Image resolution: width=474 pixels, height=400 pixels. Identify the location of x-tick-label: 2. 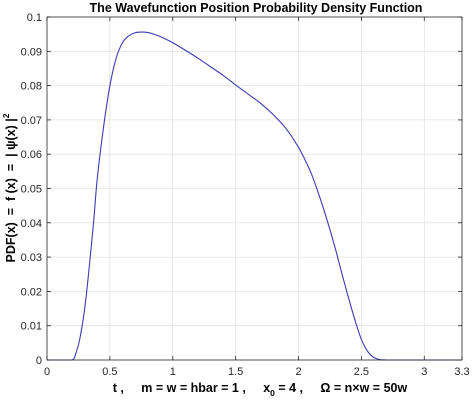
(298, 372).